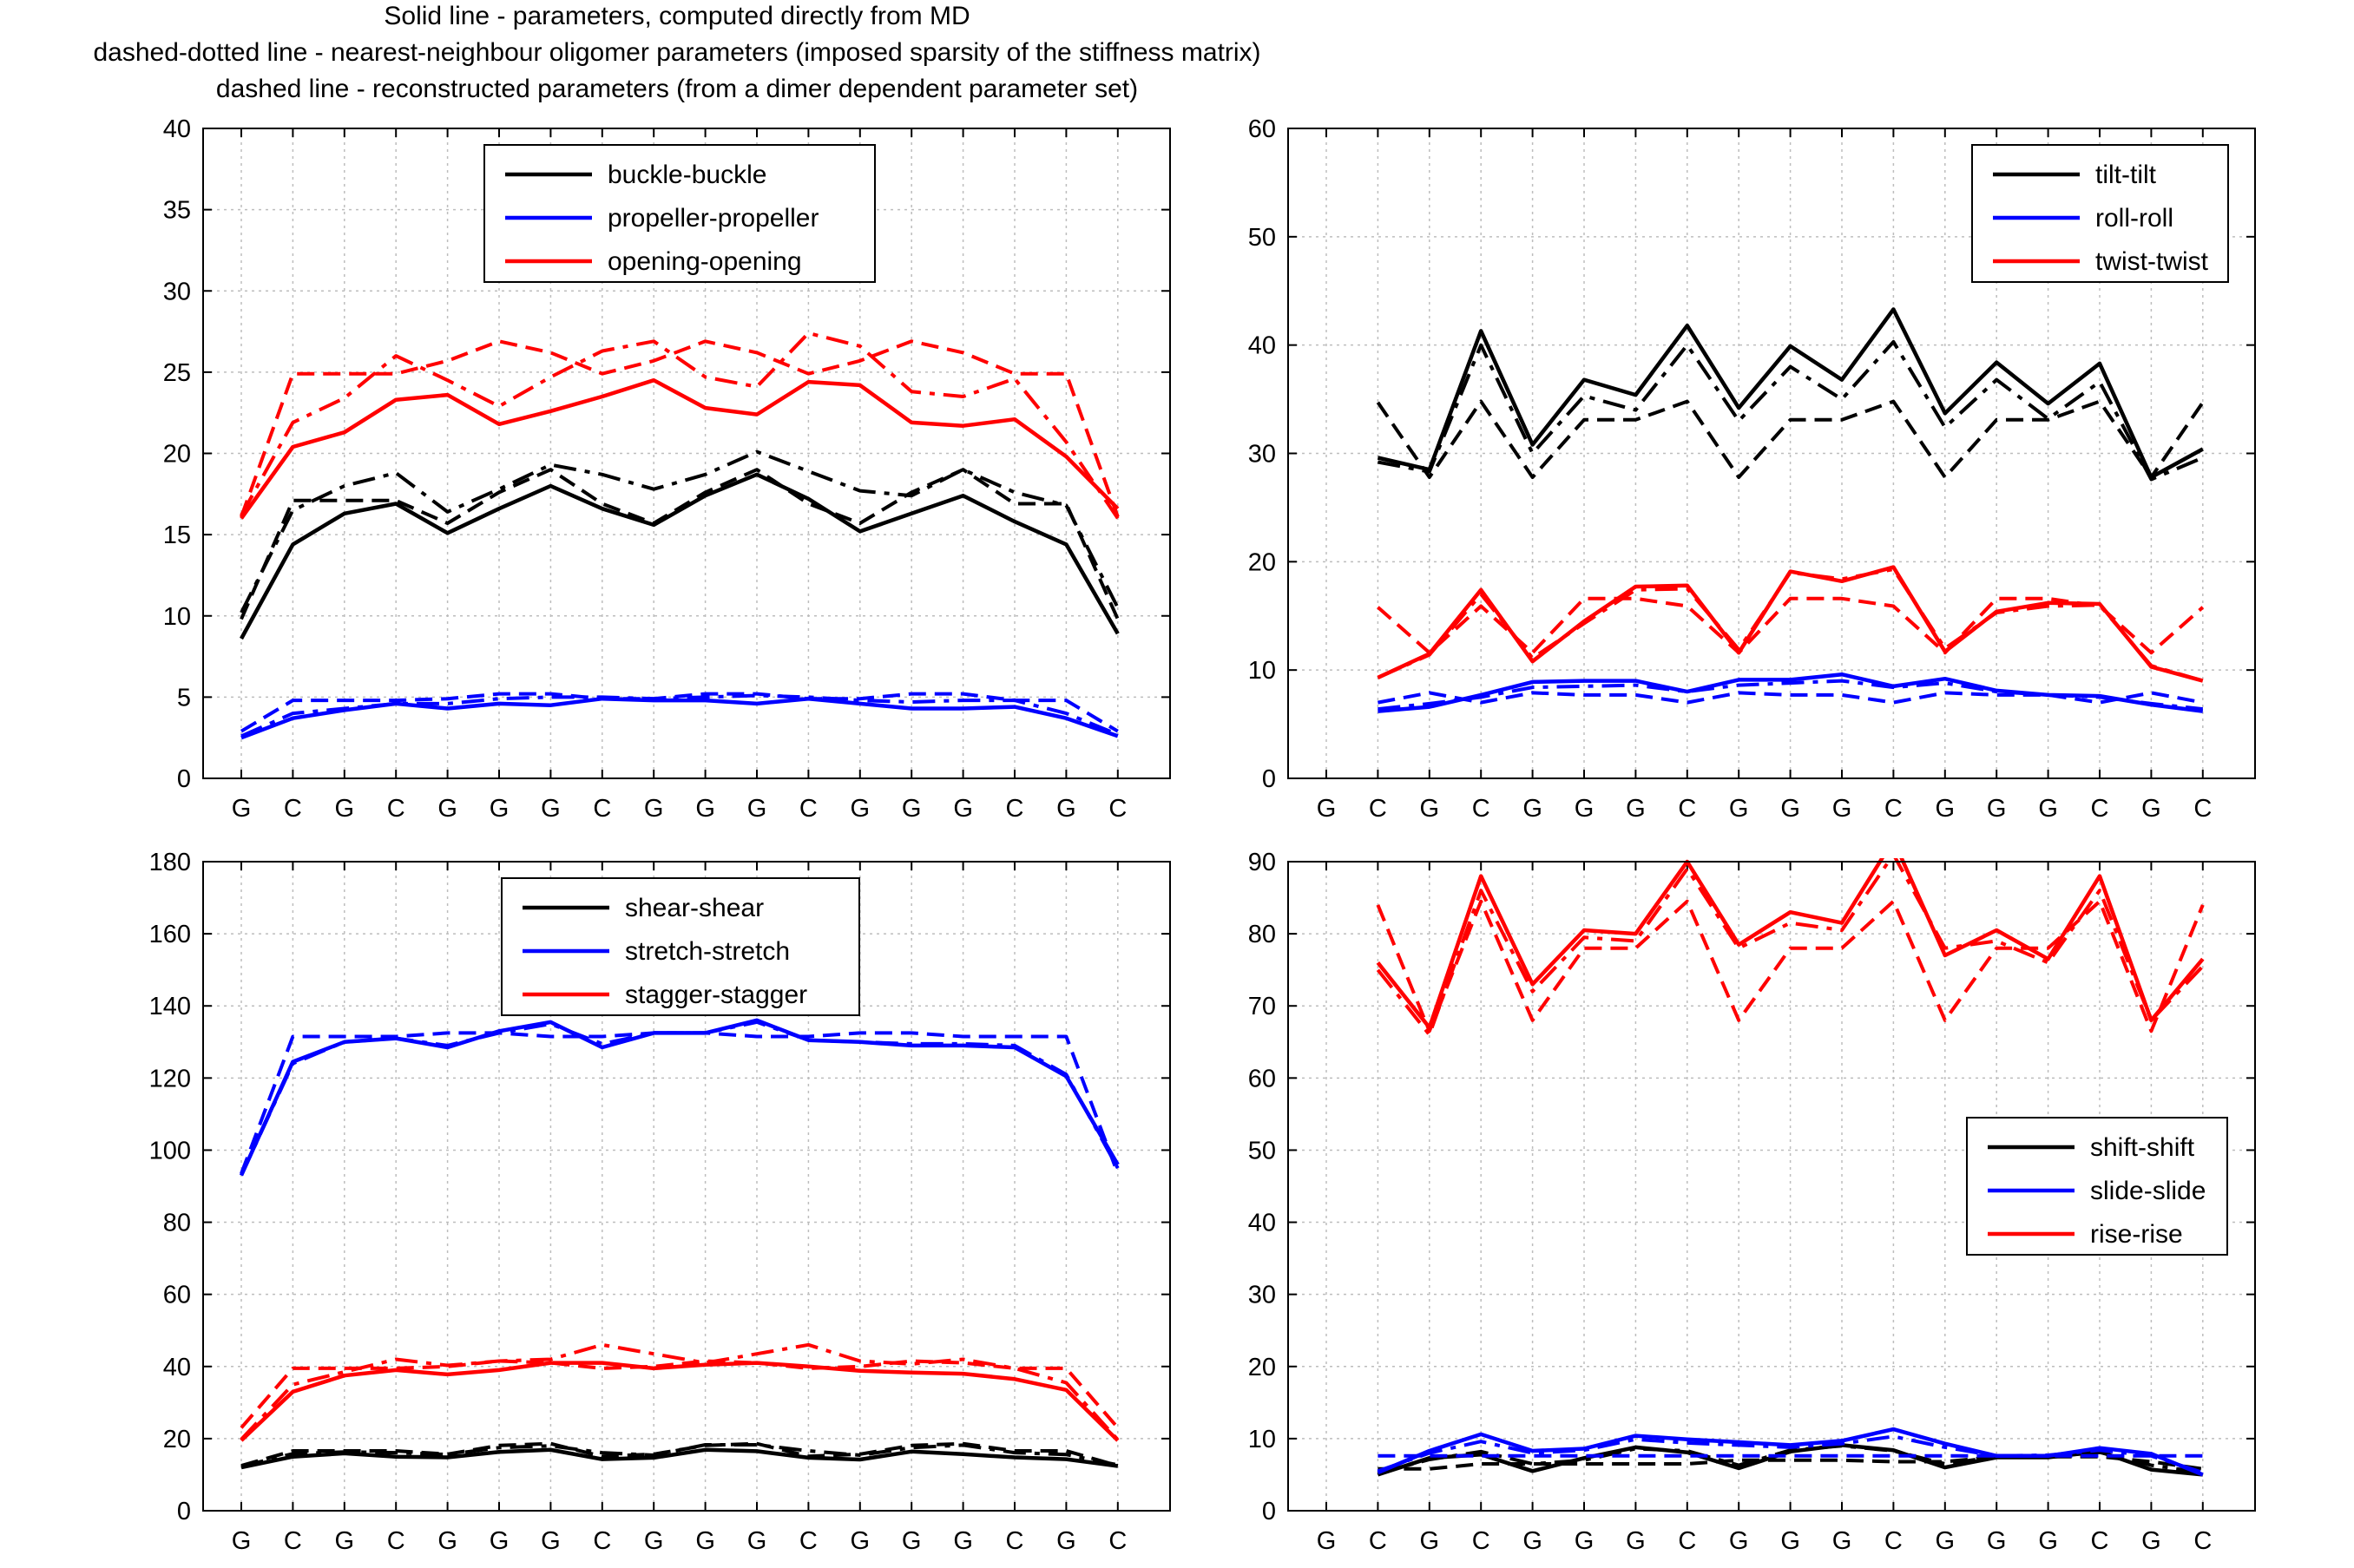 This screenshot has width=2354, height=1568. I want to click on y-tick-label: 25, so click(177, 373).